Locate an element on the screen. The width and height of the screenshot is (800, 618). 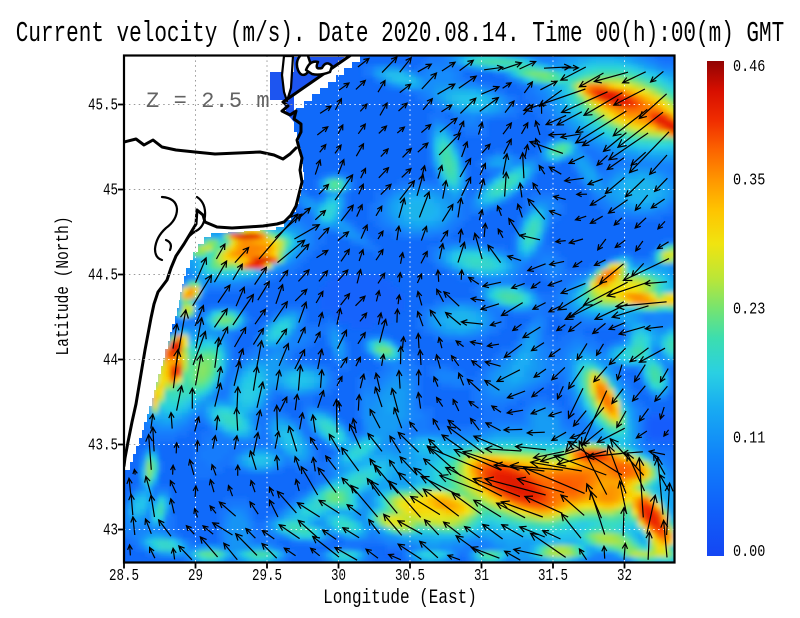
svg-text: 44 is located at coordinates (110, 361).